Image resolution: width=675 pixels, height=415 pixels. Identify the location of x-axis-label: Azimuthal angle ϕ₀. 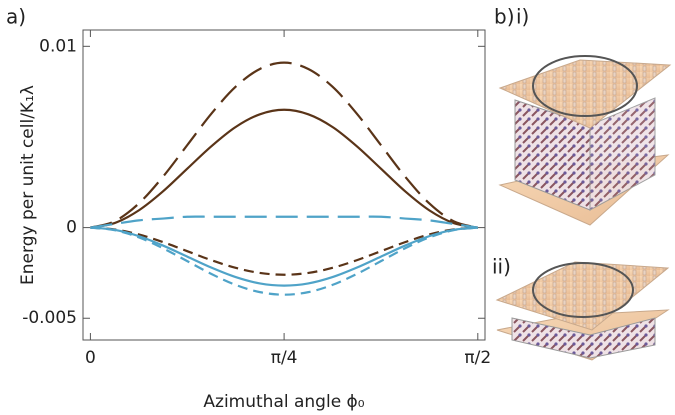
(283, 402).